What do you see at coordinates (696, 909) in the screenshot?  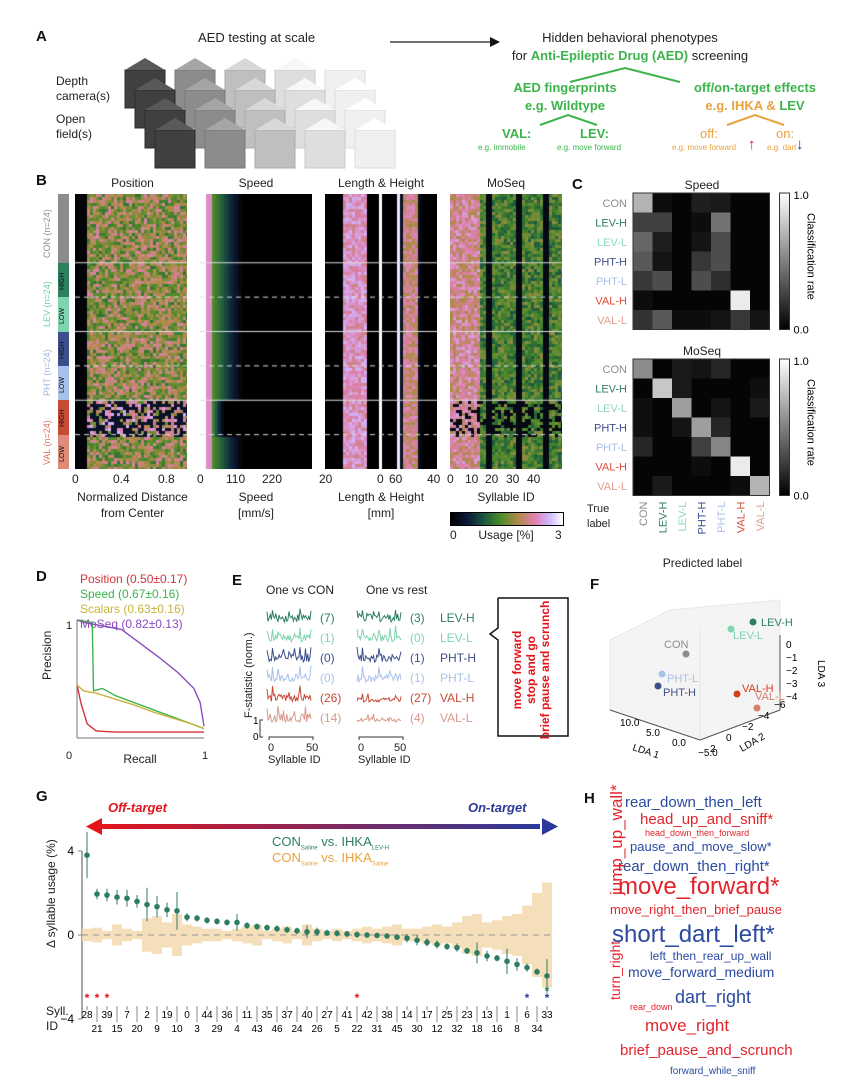 I see `word-move-right-then-brief-pause: move_right_then_brief_pause` at bounding box center [696, 909].